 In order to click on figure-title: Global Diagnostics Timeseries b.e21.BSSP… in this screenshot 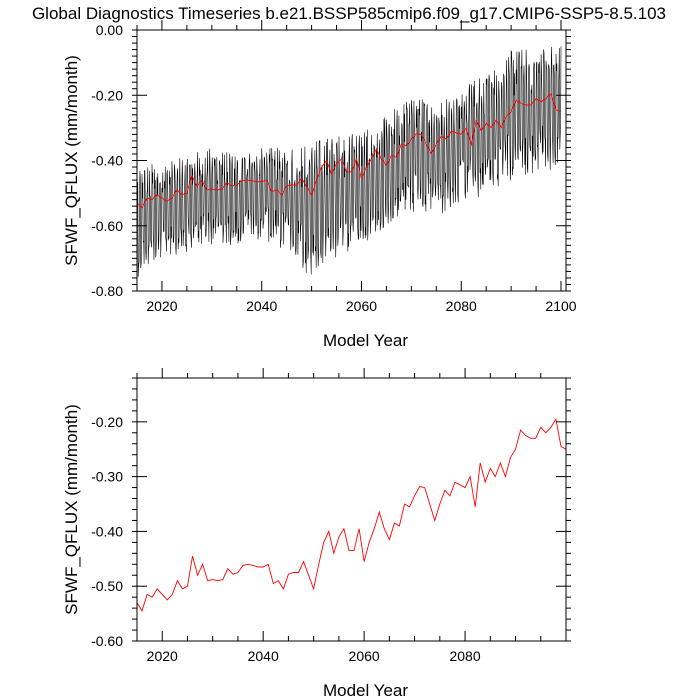, I will do `click(349, 13)`.